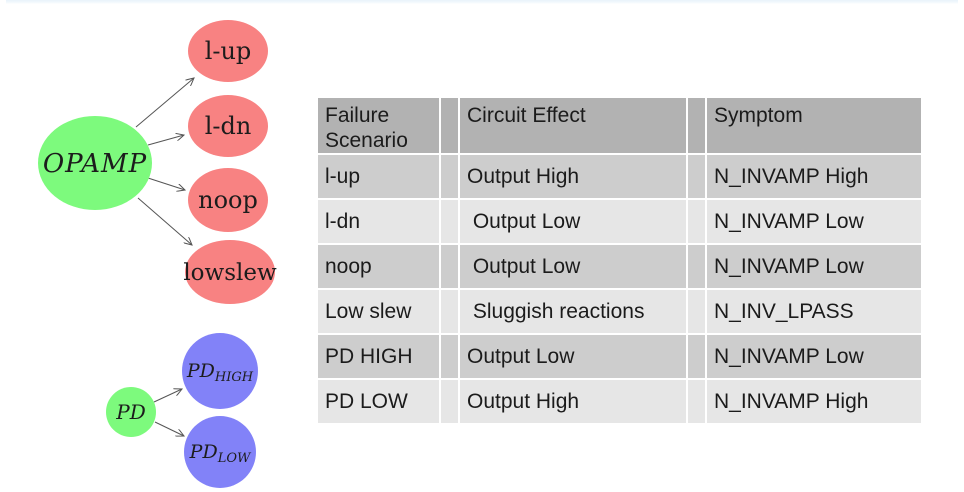 This screenshot has width=964, height=492. I want to click on node-lowslew, so click(230, 272).